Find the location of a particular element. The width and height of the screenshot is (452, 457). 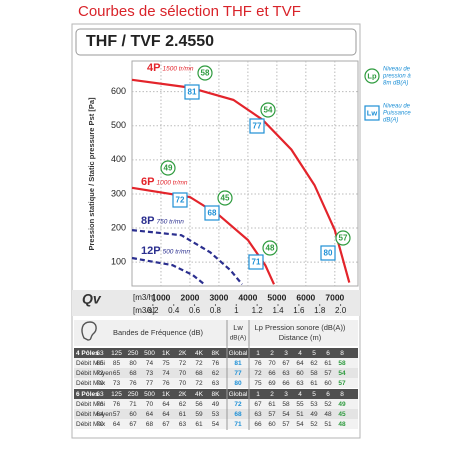

distance-header: 6 is located at coordinates (328, 394).